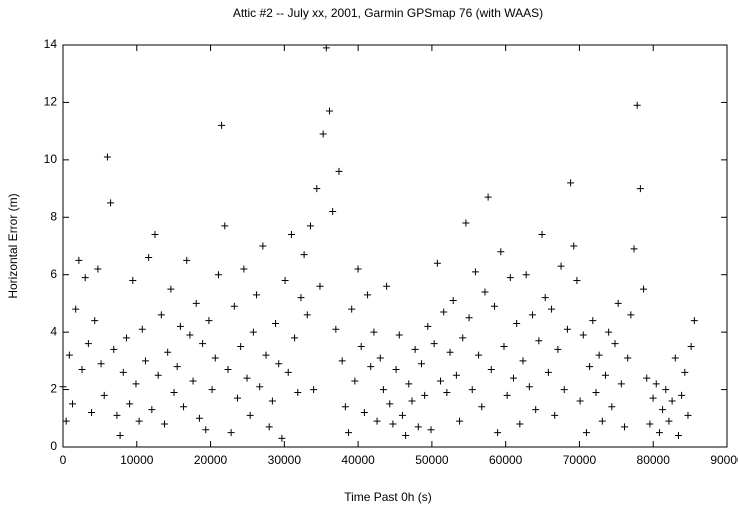 This screenshot has height=511, width=738. What do you see at coordinates (53, 331) in the screenshot?
I see `y-tick-label: 4` at bounding box center [53, 331].